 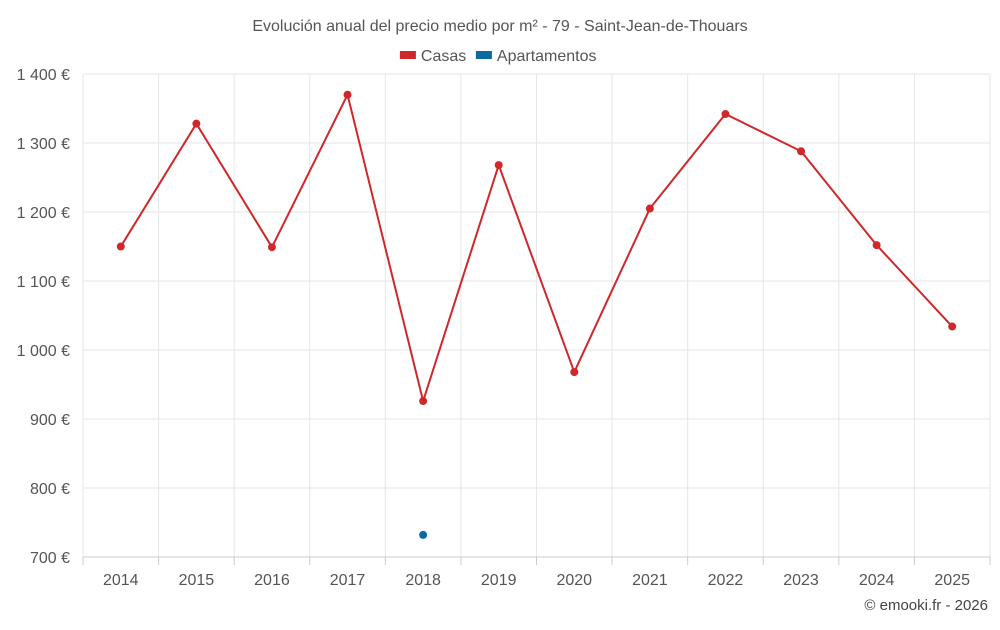 I want to click on legend-item-casas: Casas, so click(x=432, y=56).